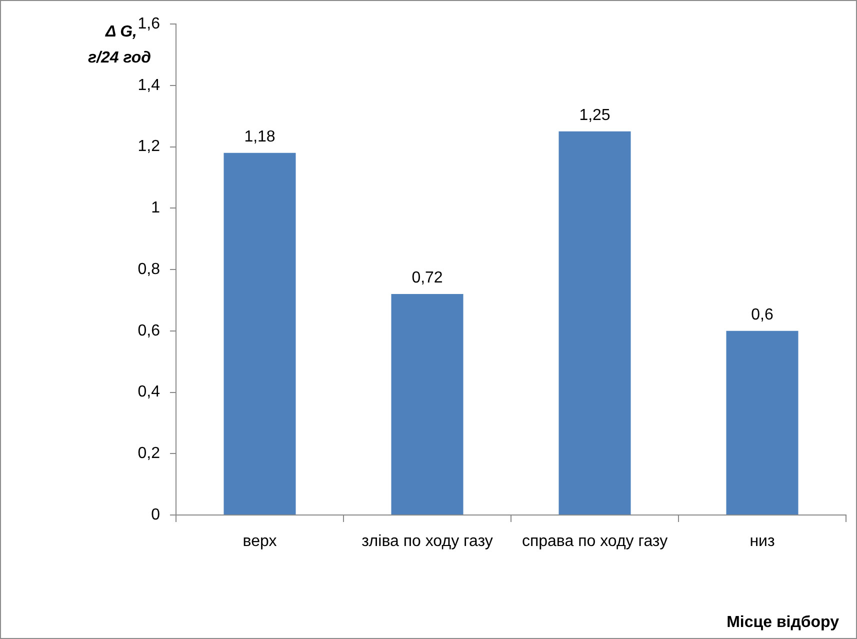 The image size is (857, 639). I want to click on y-tick-label: 1, so click(155, 208).